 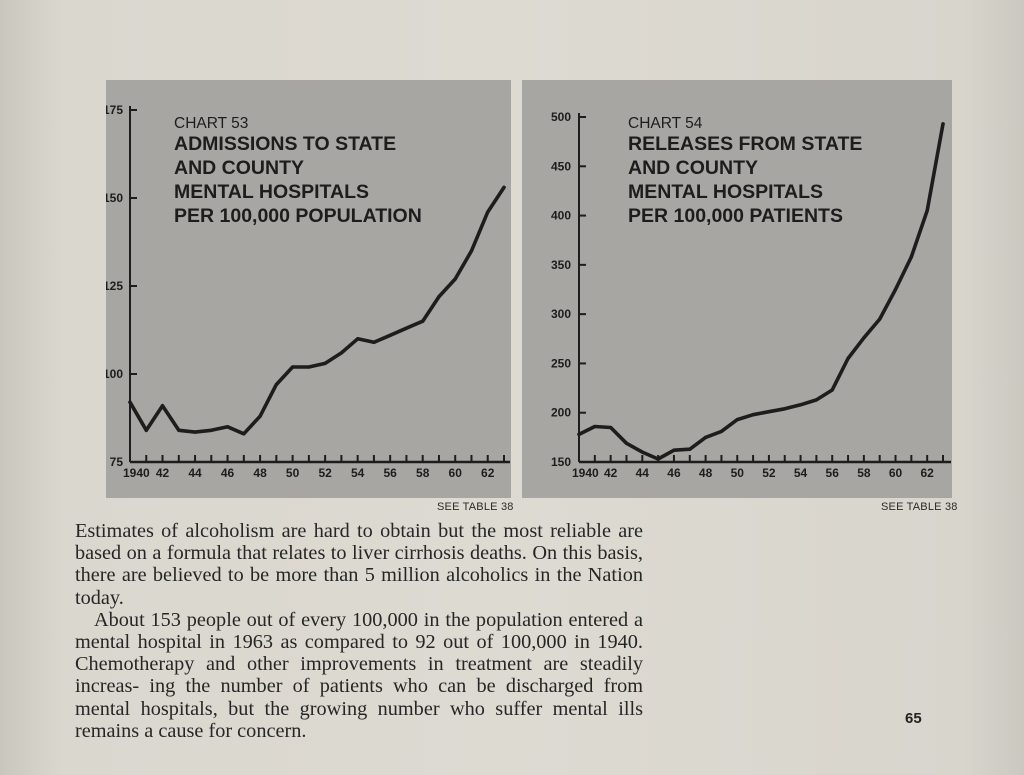 What do you see at coordinates (317, 310) in the screenshot?
I see `chart-53-series-line` at bounding box center [317, 310].